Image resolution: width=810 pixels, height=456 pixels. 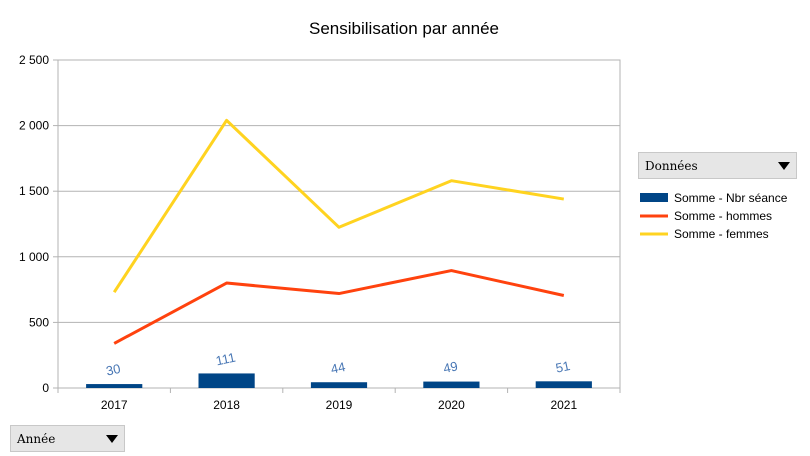 I want to click on bar-data-label: 30, so click(x=113, y=370).